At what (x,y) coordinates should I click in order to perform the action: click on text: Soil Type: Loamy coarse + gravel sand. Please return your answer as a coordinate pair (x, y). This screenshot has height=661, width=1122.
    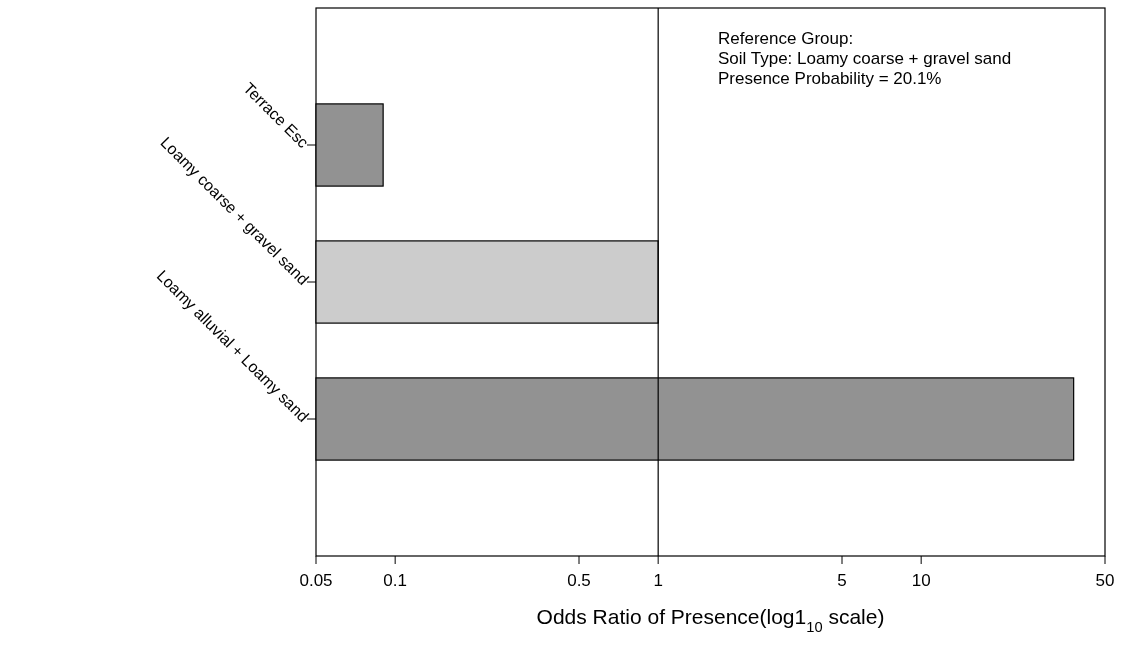
    Looking at the image, I should click on (865, 58).